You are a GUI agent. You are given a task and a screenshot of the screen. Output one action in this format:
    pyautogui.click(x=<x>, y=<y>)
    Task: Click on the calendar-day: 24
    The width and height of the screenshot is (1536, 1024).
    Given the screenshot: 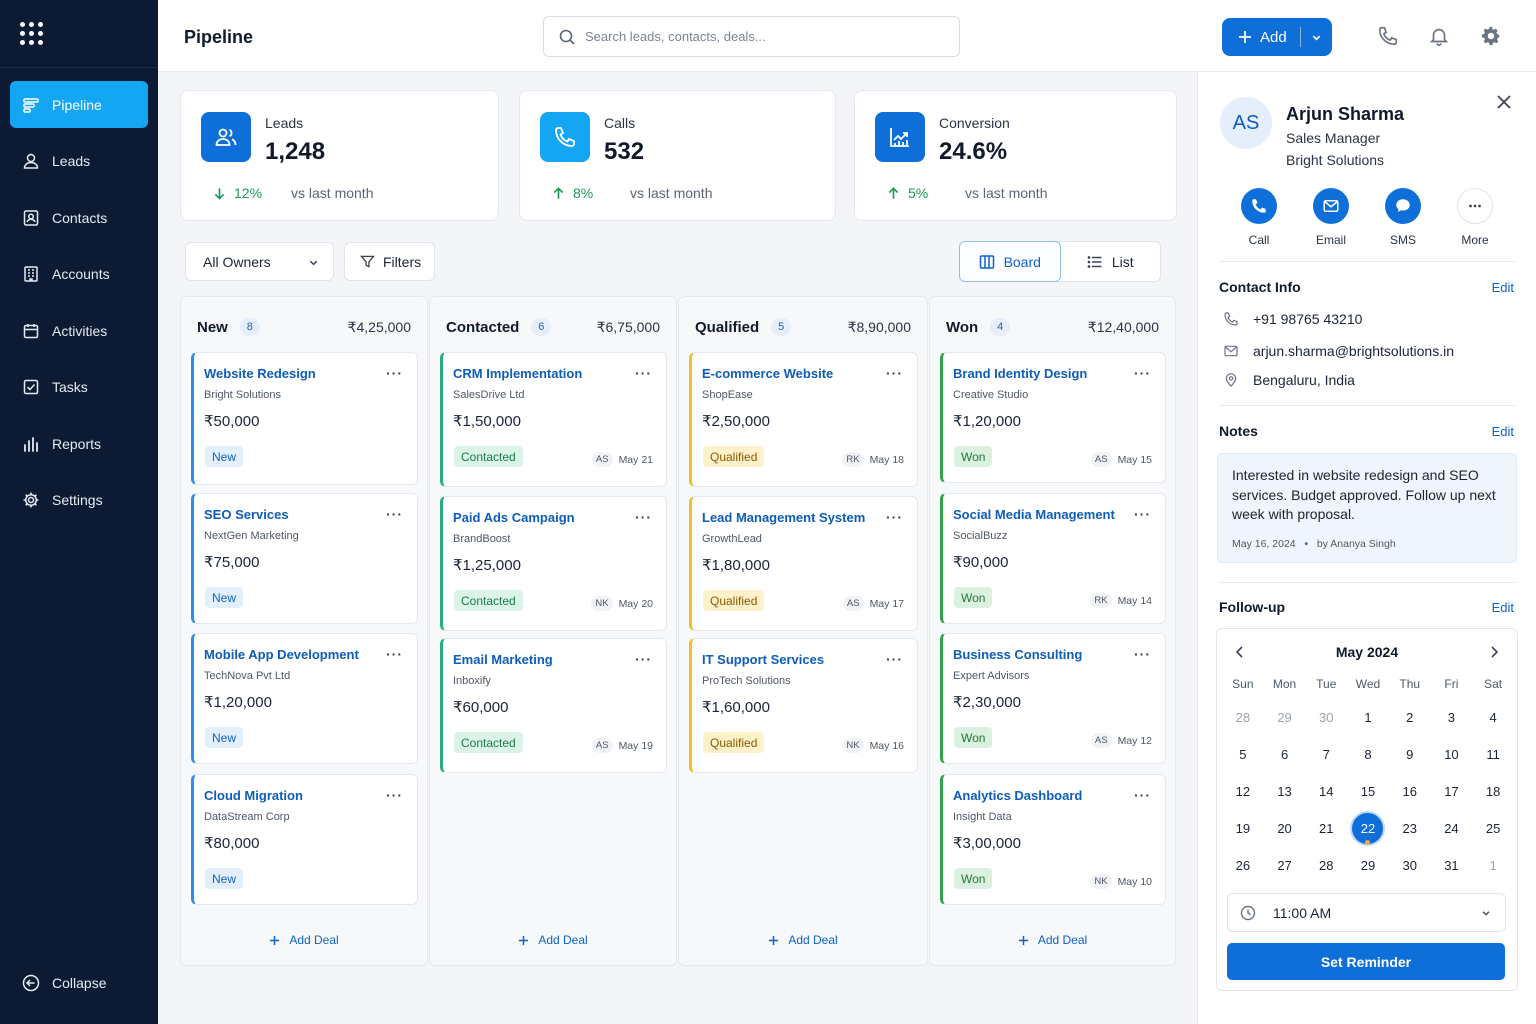 What is the action you would take?
    pyautogui.click(x=1452, y=828)
    